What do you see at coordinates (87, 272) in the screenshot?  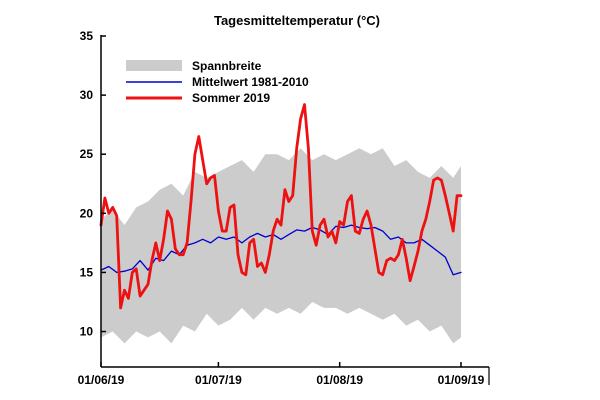 I see `y-tick-label: 15` at bounding box center [87, 272].